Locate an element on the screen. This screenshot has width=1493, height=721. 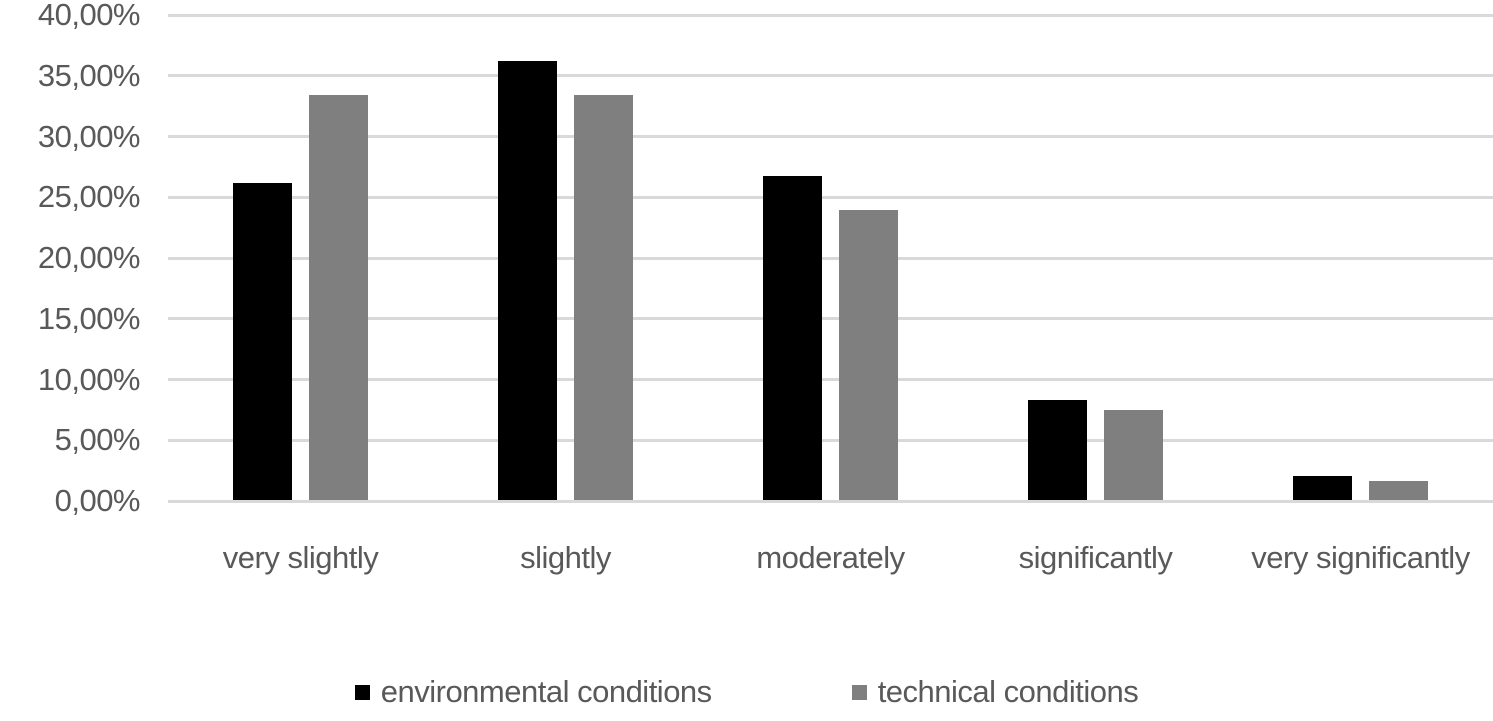
legend-item-technical-conditions: technical conditions is located at coordinates (995, 692).